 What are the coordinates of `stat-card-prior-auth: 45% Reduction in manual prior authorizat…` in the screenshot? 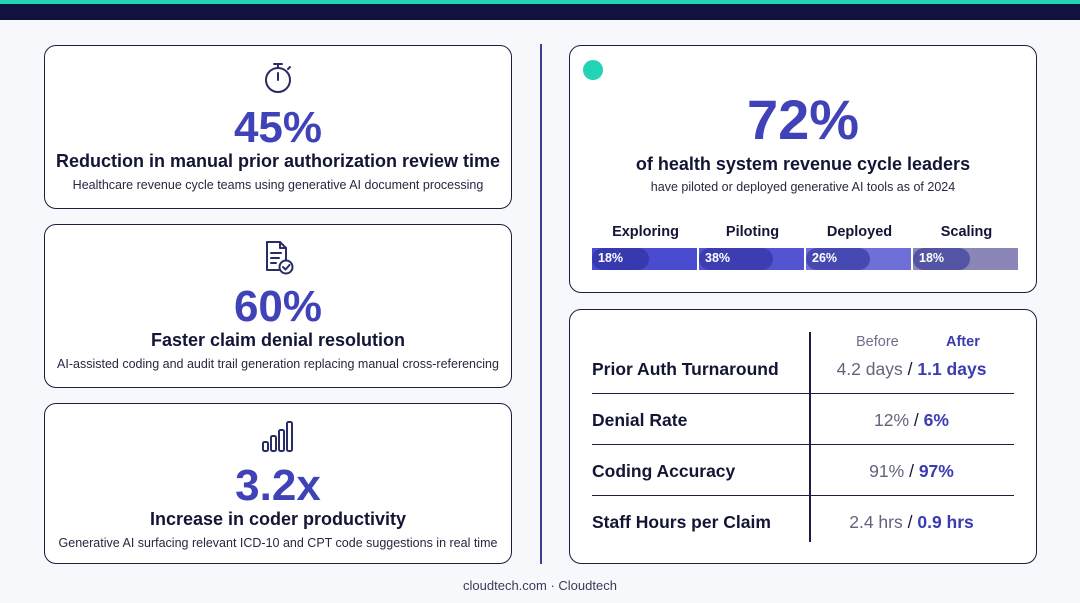 It's located at (278, 127).